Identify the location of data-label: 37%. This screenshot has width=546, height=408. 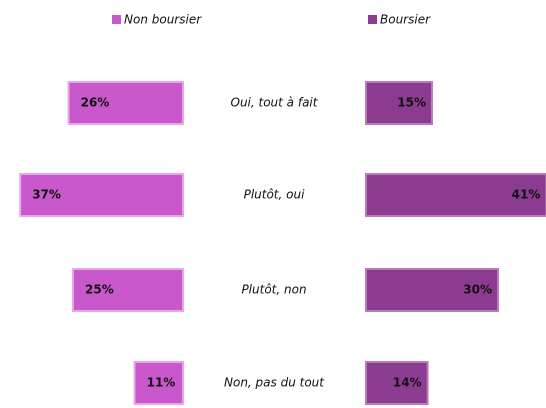
(46, 195).